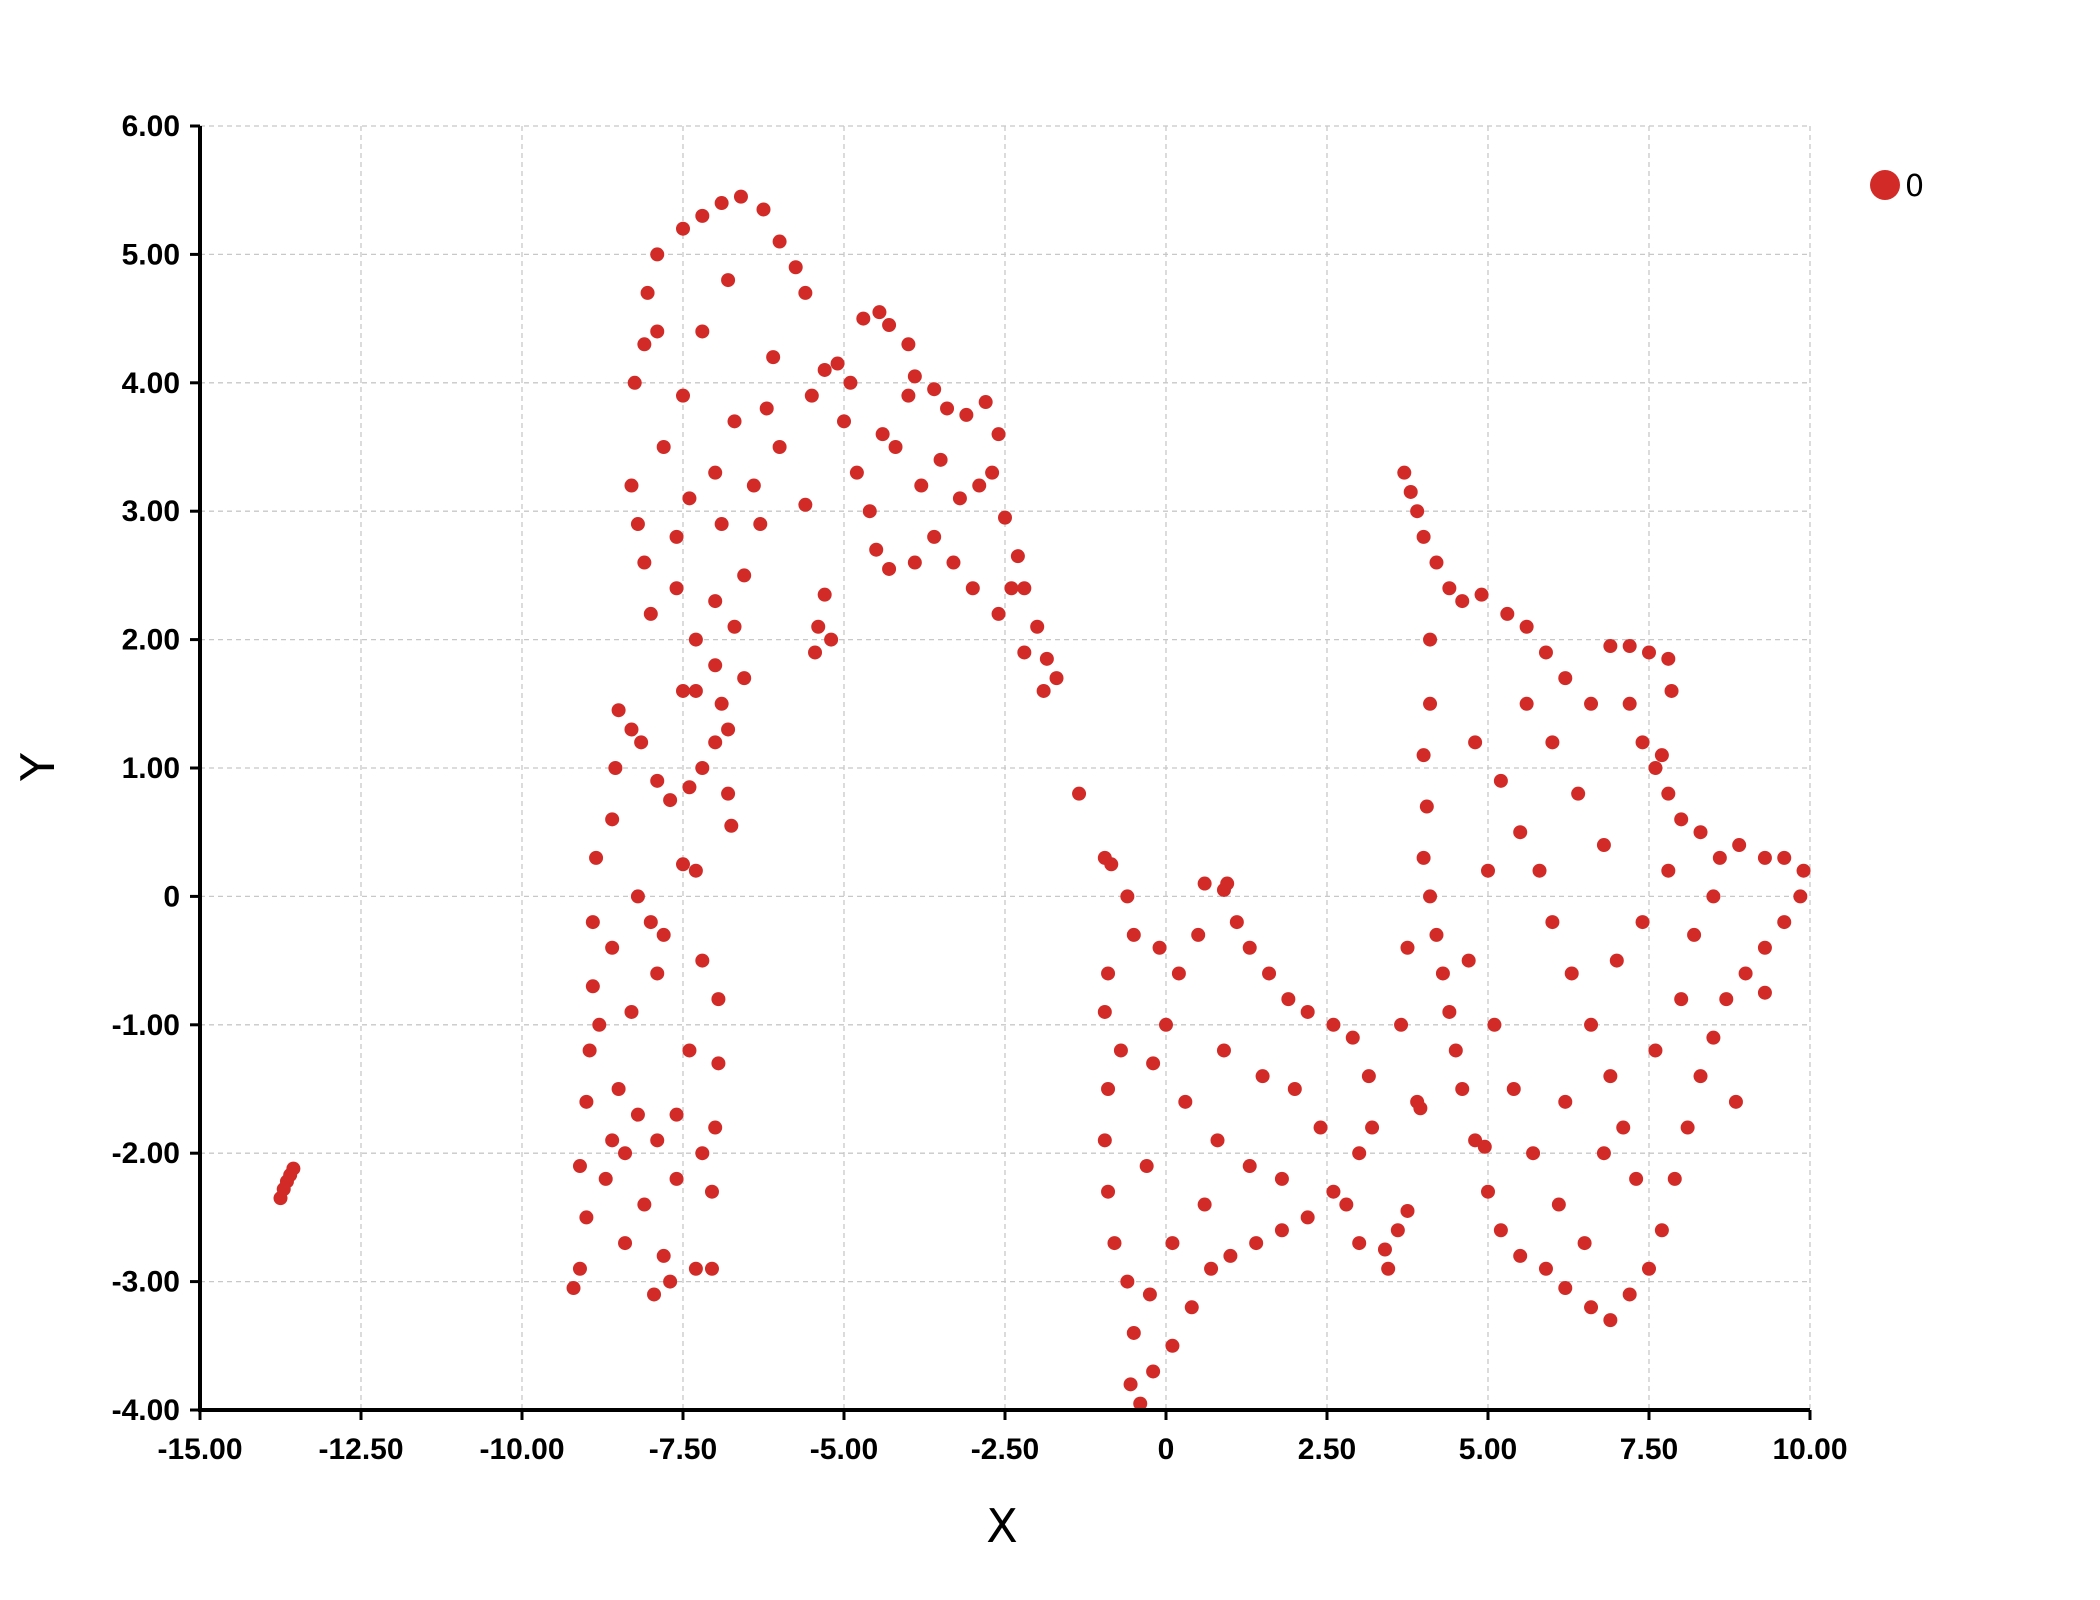 The image size is (2100, 1600). What do you see at coordinates (151, 126) in the screenshot?
I see `y-tick-label: 6.00` at bounding box center [151, 126].